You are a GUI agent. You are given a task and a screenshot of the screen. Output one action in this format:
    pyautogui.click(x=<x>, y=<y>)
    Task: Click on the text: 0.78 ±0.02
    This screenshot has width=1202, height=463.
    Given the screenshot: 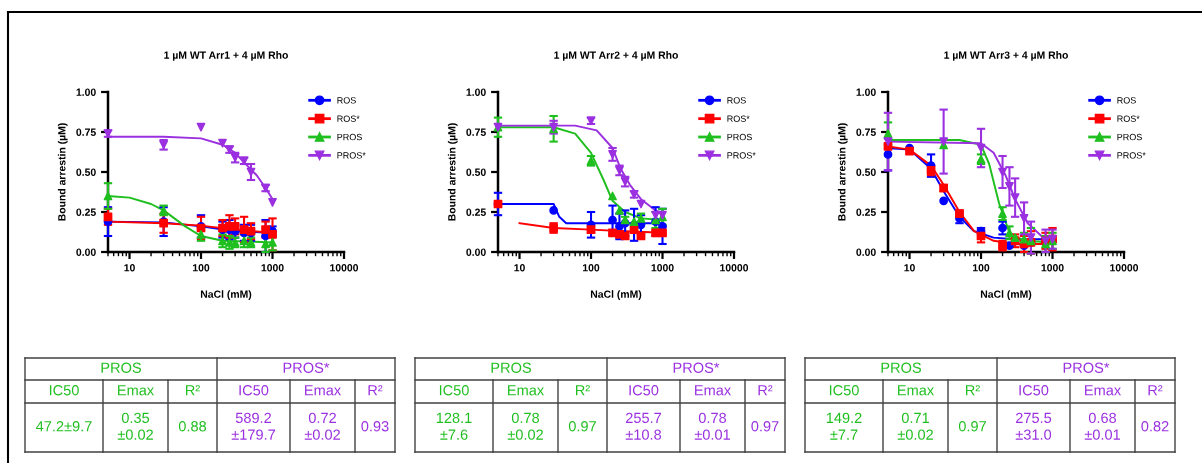 What is the action you would take?
    pyautogui.click(x=525, y=426)
    